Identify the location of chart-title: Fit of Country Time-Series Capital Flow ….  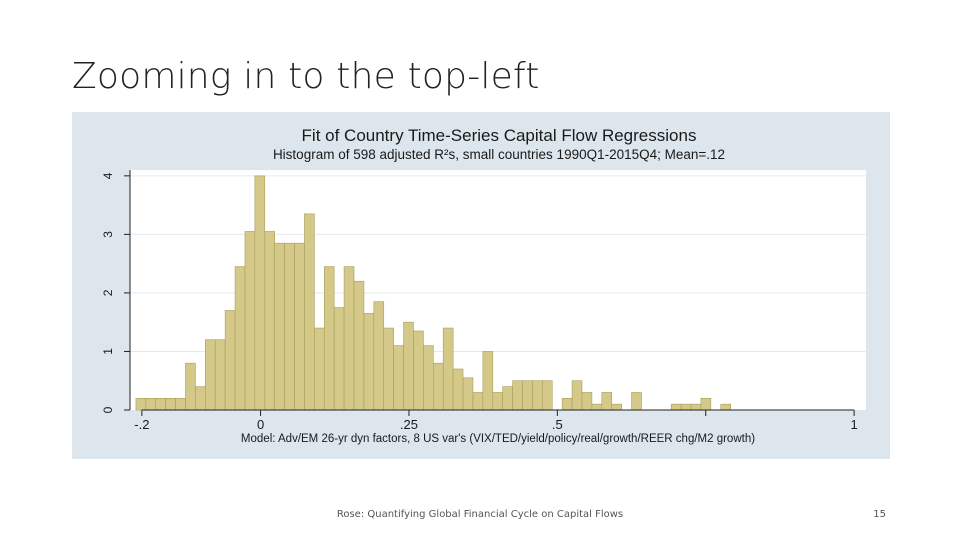
(499, 135).